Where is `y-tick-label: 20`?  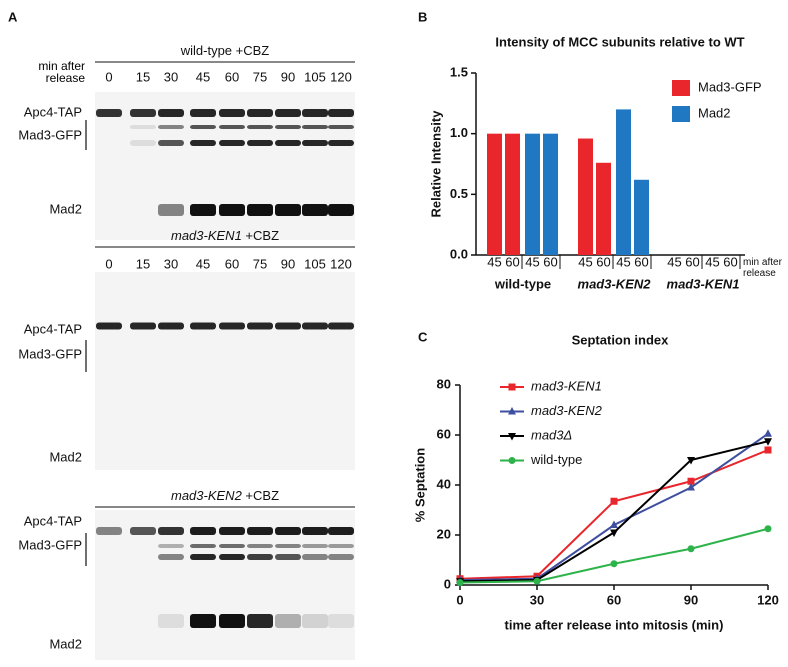 y-tick-label: 20 is located at coordinates (444, 533).